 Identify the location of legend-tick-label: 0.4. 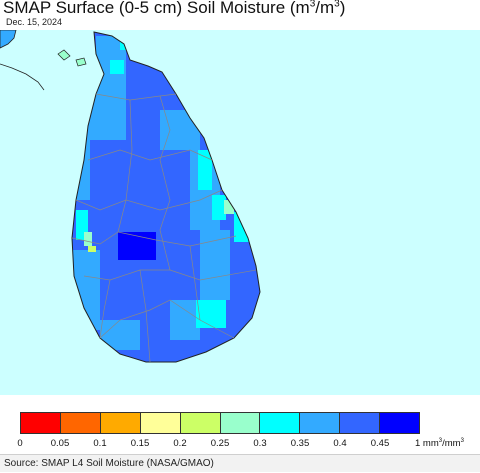
(340, 443).